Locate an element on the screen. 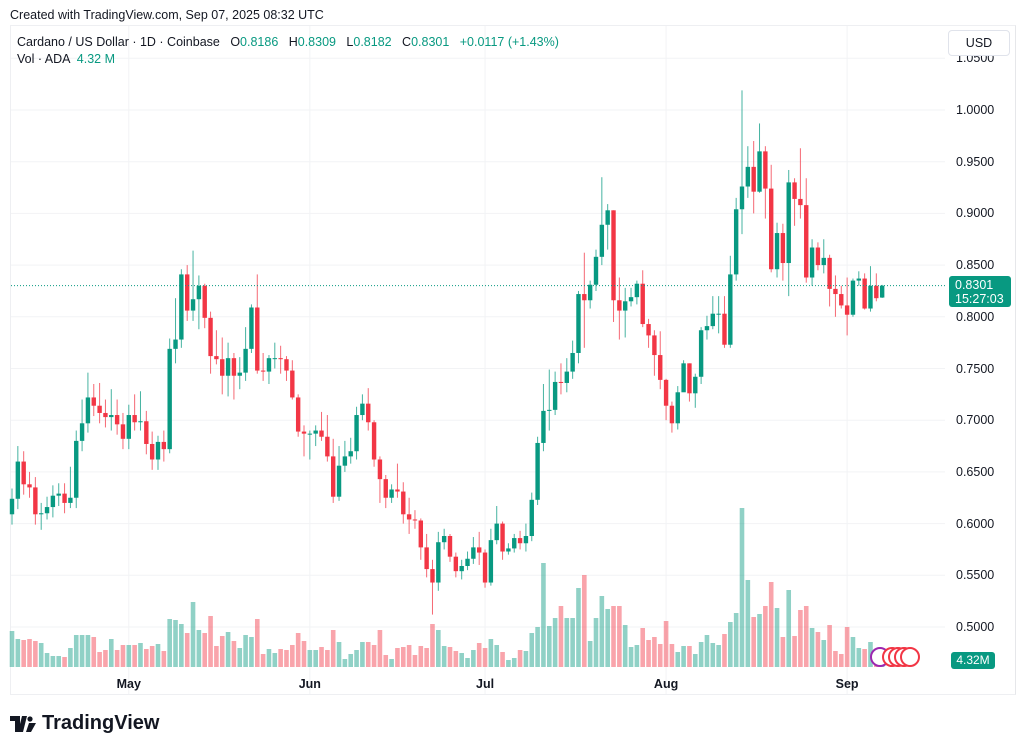  y-tick-label: 0.7000 is located at coordinates (975, 420).